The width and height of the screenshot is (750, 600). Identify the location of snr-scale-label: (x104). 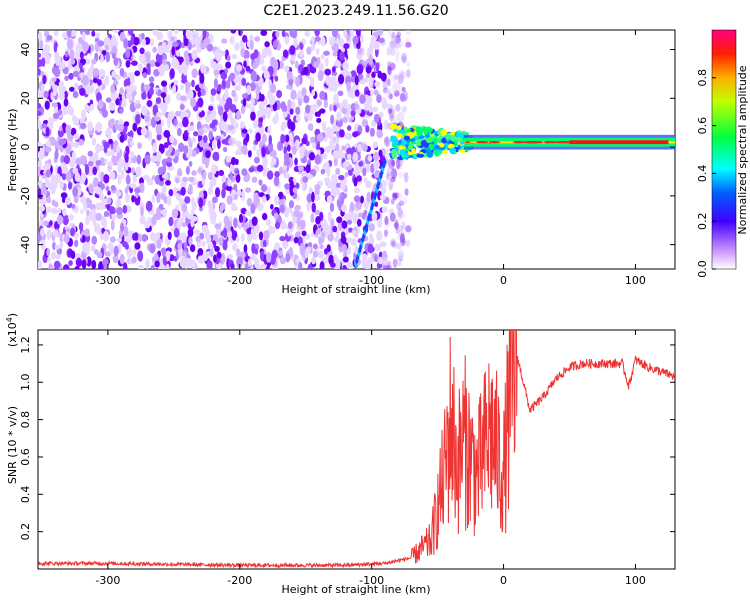
(12, 330).